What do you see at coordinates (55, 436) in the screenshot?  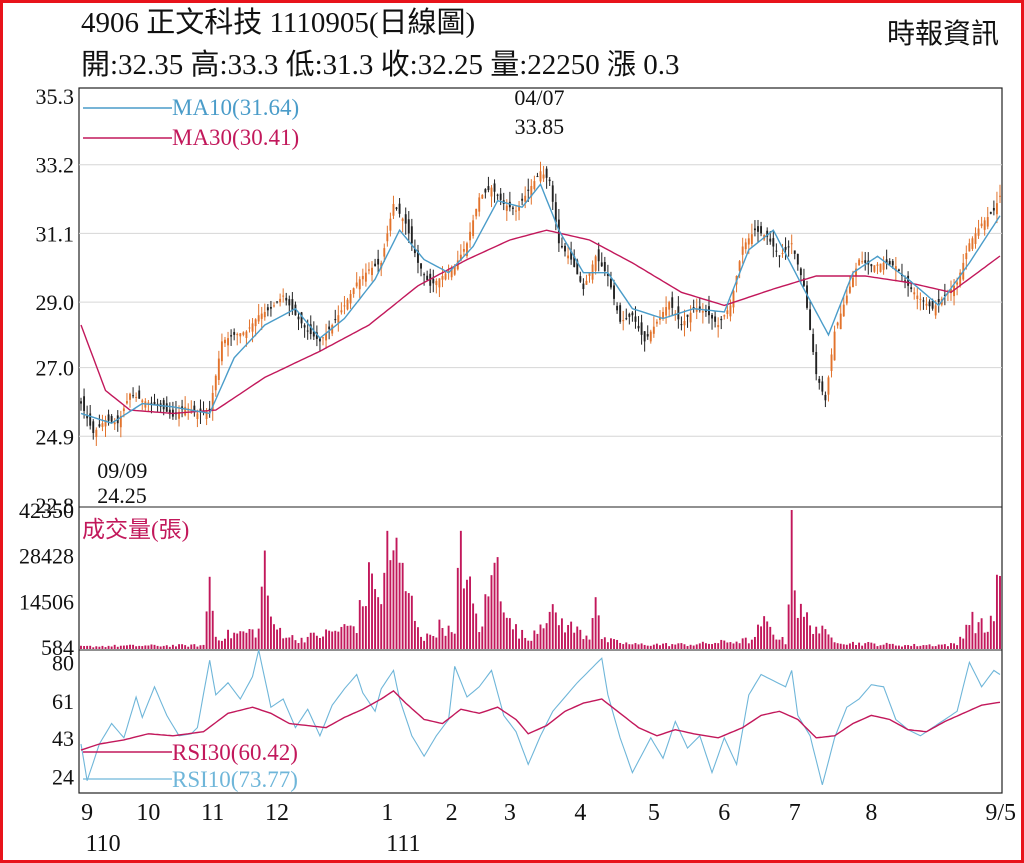 I see `price-tick-label: 24.9` at bounding box center [55, 436].